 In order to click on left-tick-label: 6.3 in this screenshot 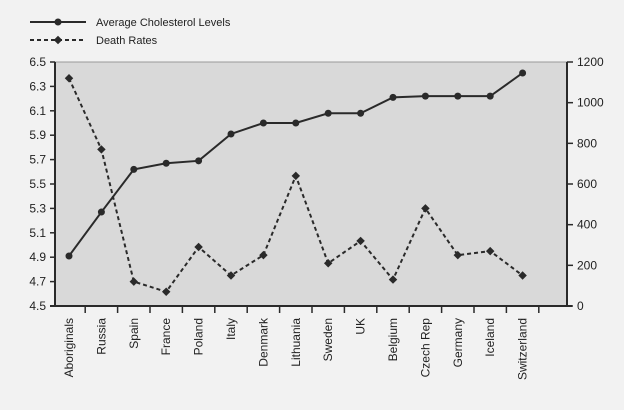, I will do `click(37, 86)`.